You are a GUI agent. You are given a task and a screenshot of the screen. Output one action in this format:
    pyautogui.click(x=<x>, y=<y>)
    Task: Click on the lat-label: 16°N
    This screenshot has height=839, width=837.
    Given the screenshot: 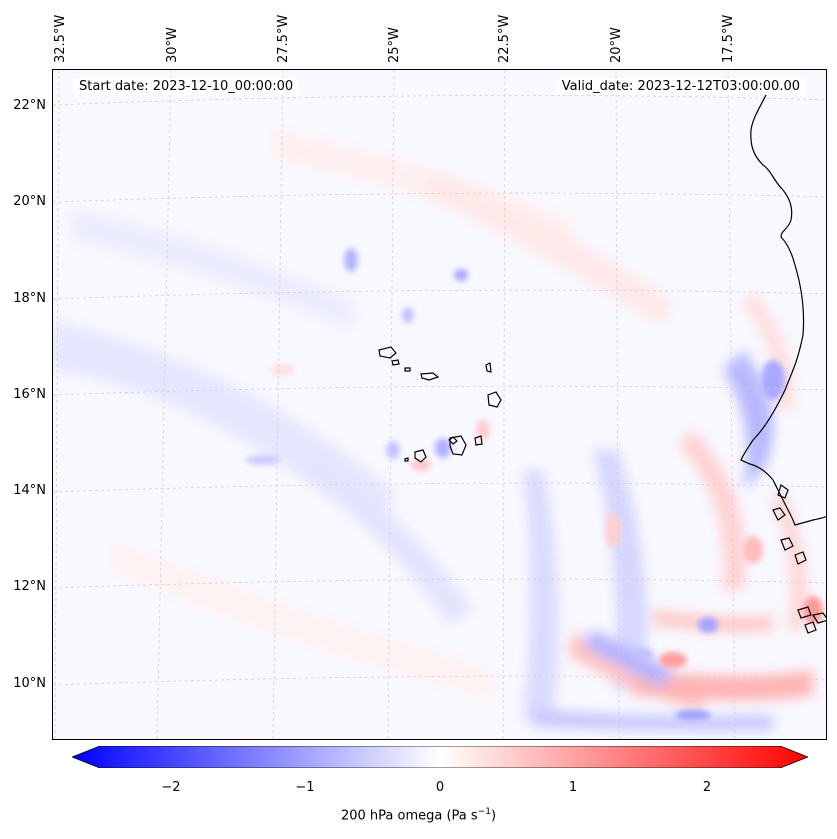 What is the action you would take?
    pyautogui.click(x=29, y=394)
    